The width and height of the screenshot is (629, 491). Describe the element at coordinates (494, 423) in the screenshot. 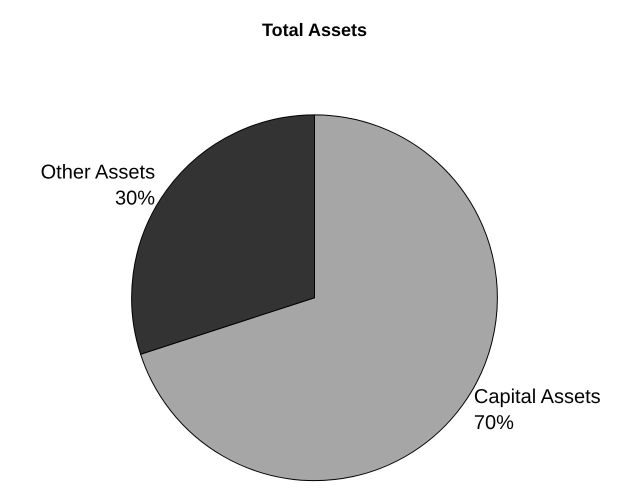

I see `data-label: 70%` at that location.